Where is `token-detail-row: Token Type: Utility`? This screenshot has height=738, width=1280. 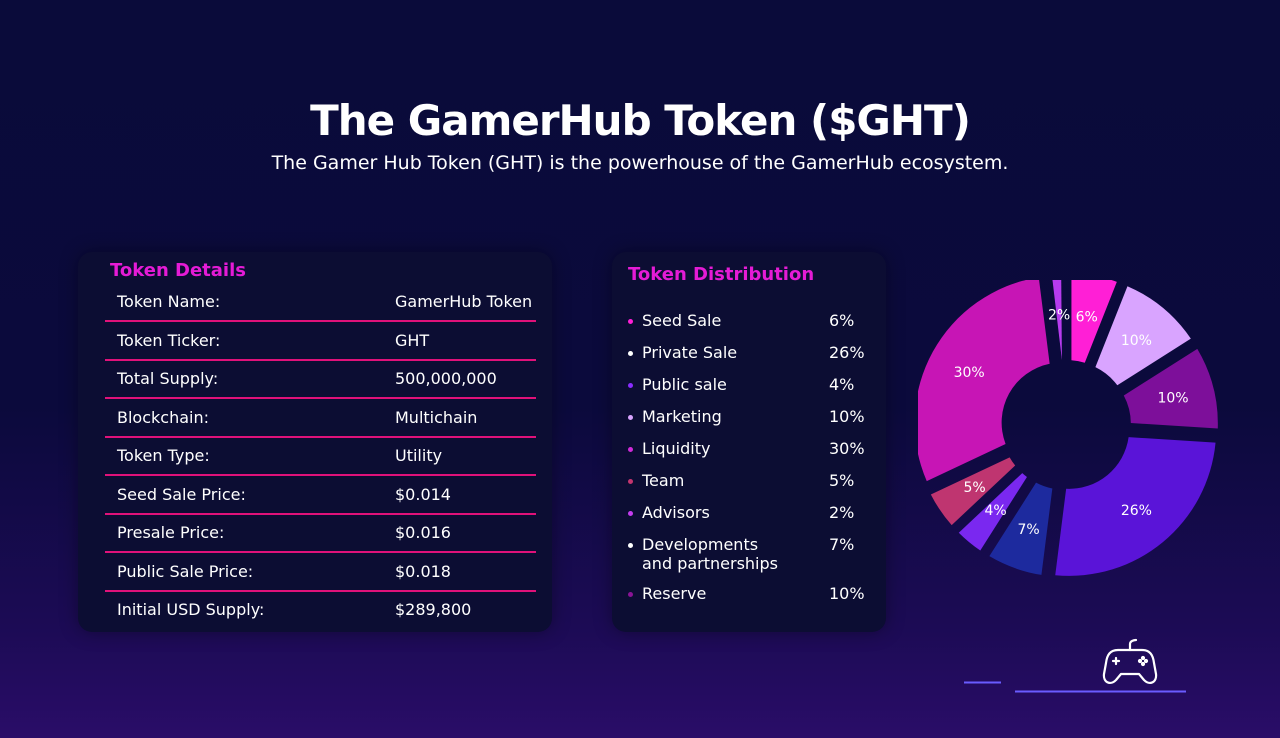
token-detail-row: Token Type: Utility is located at coordinates (321, 455).